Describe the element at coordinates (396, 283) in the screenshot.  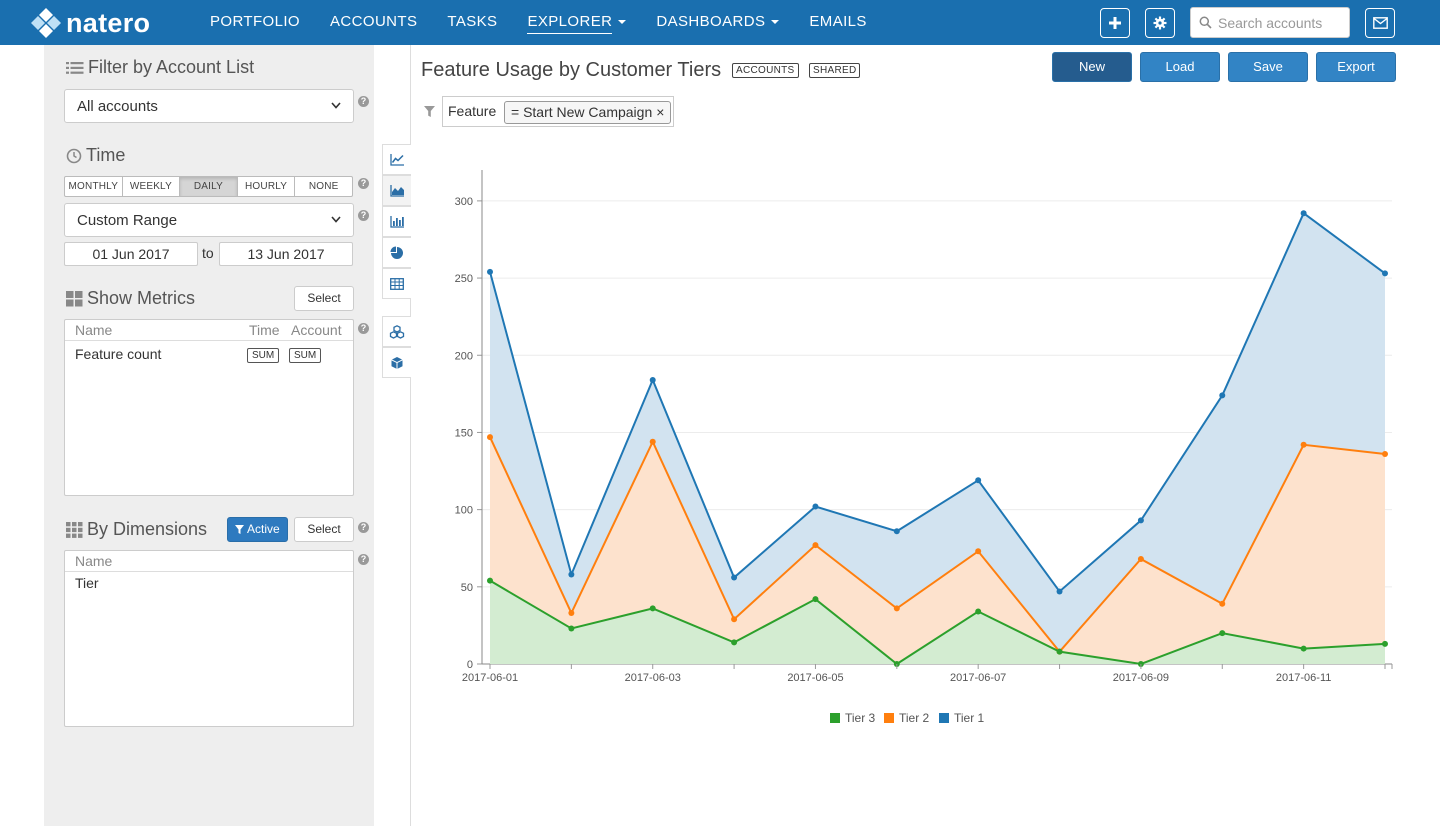
I see `table-view-button` at that location.